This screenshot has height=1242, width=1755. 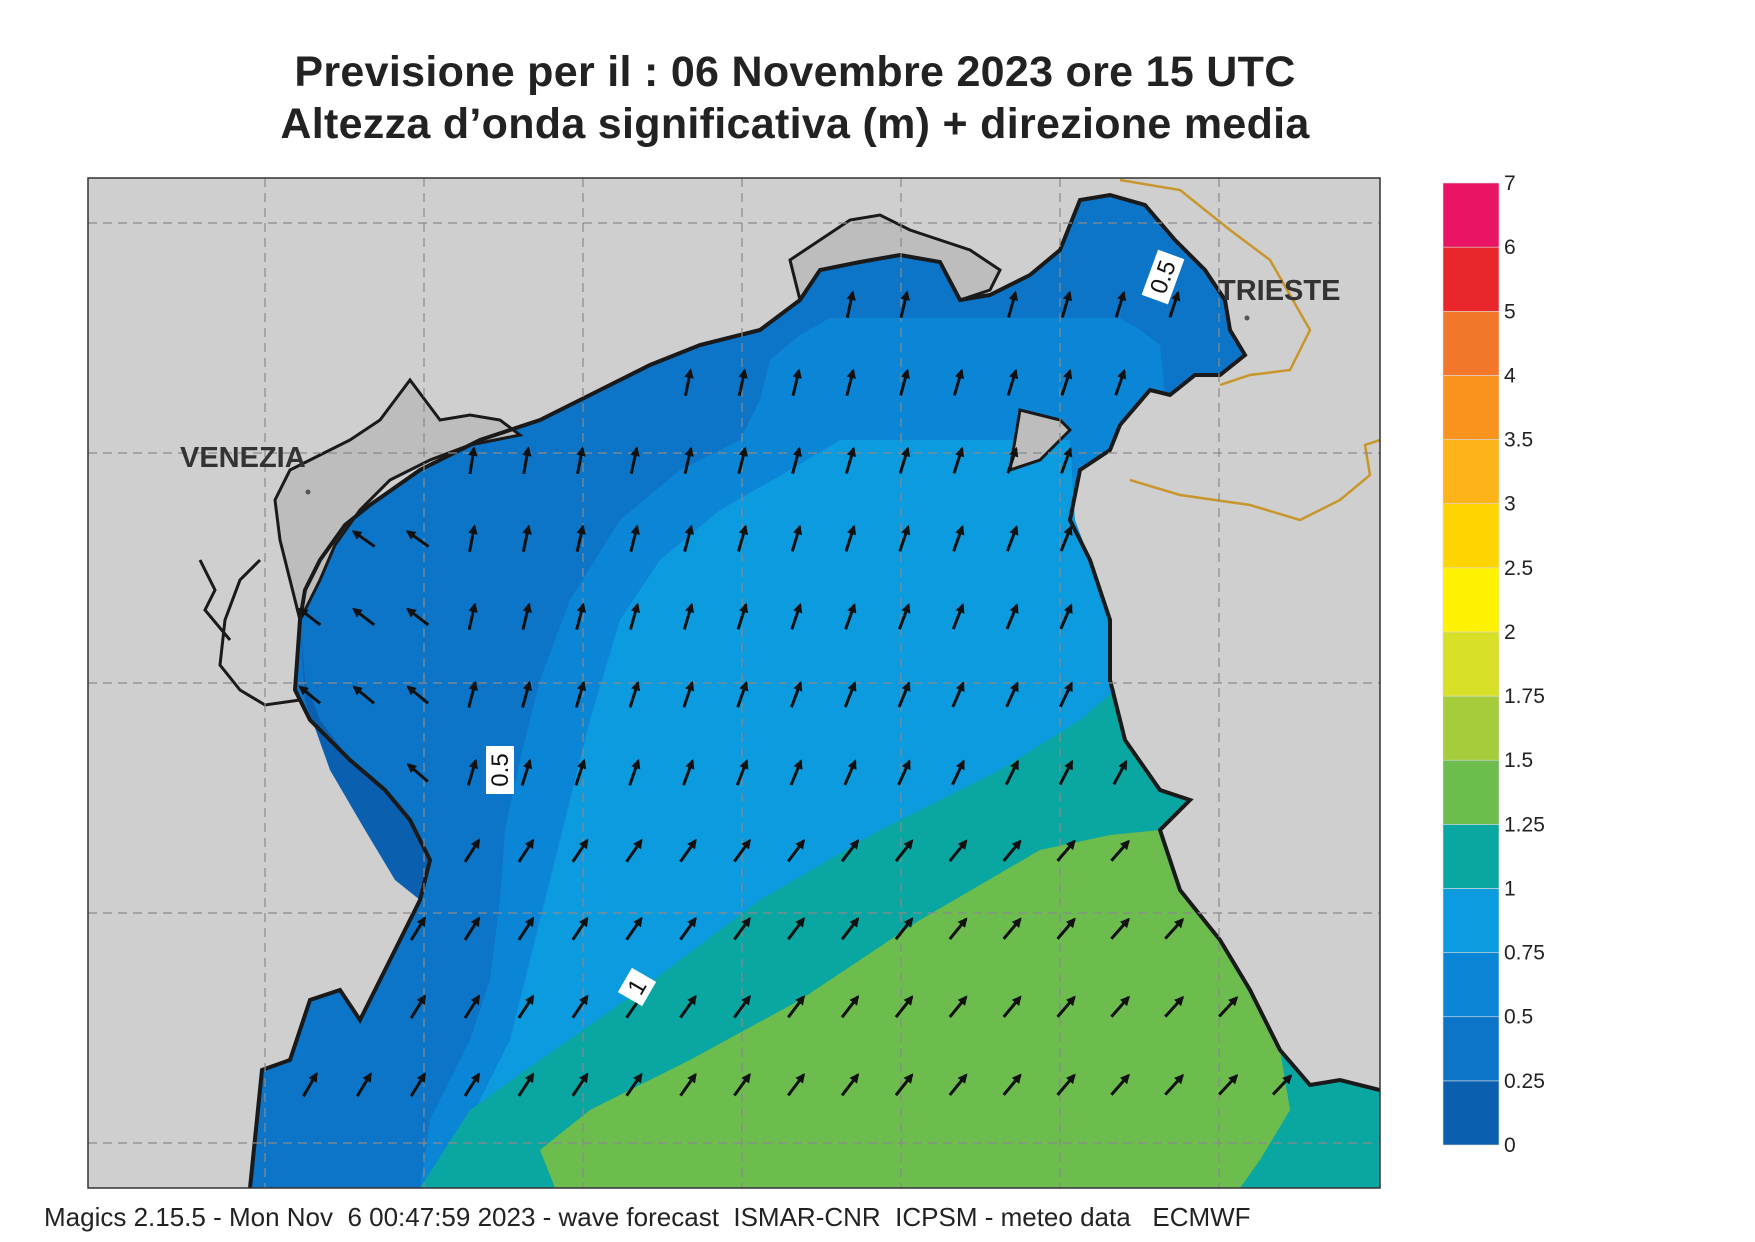 I want to click on legend-label: 1.75, so click(x=1524, y=696).